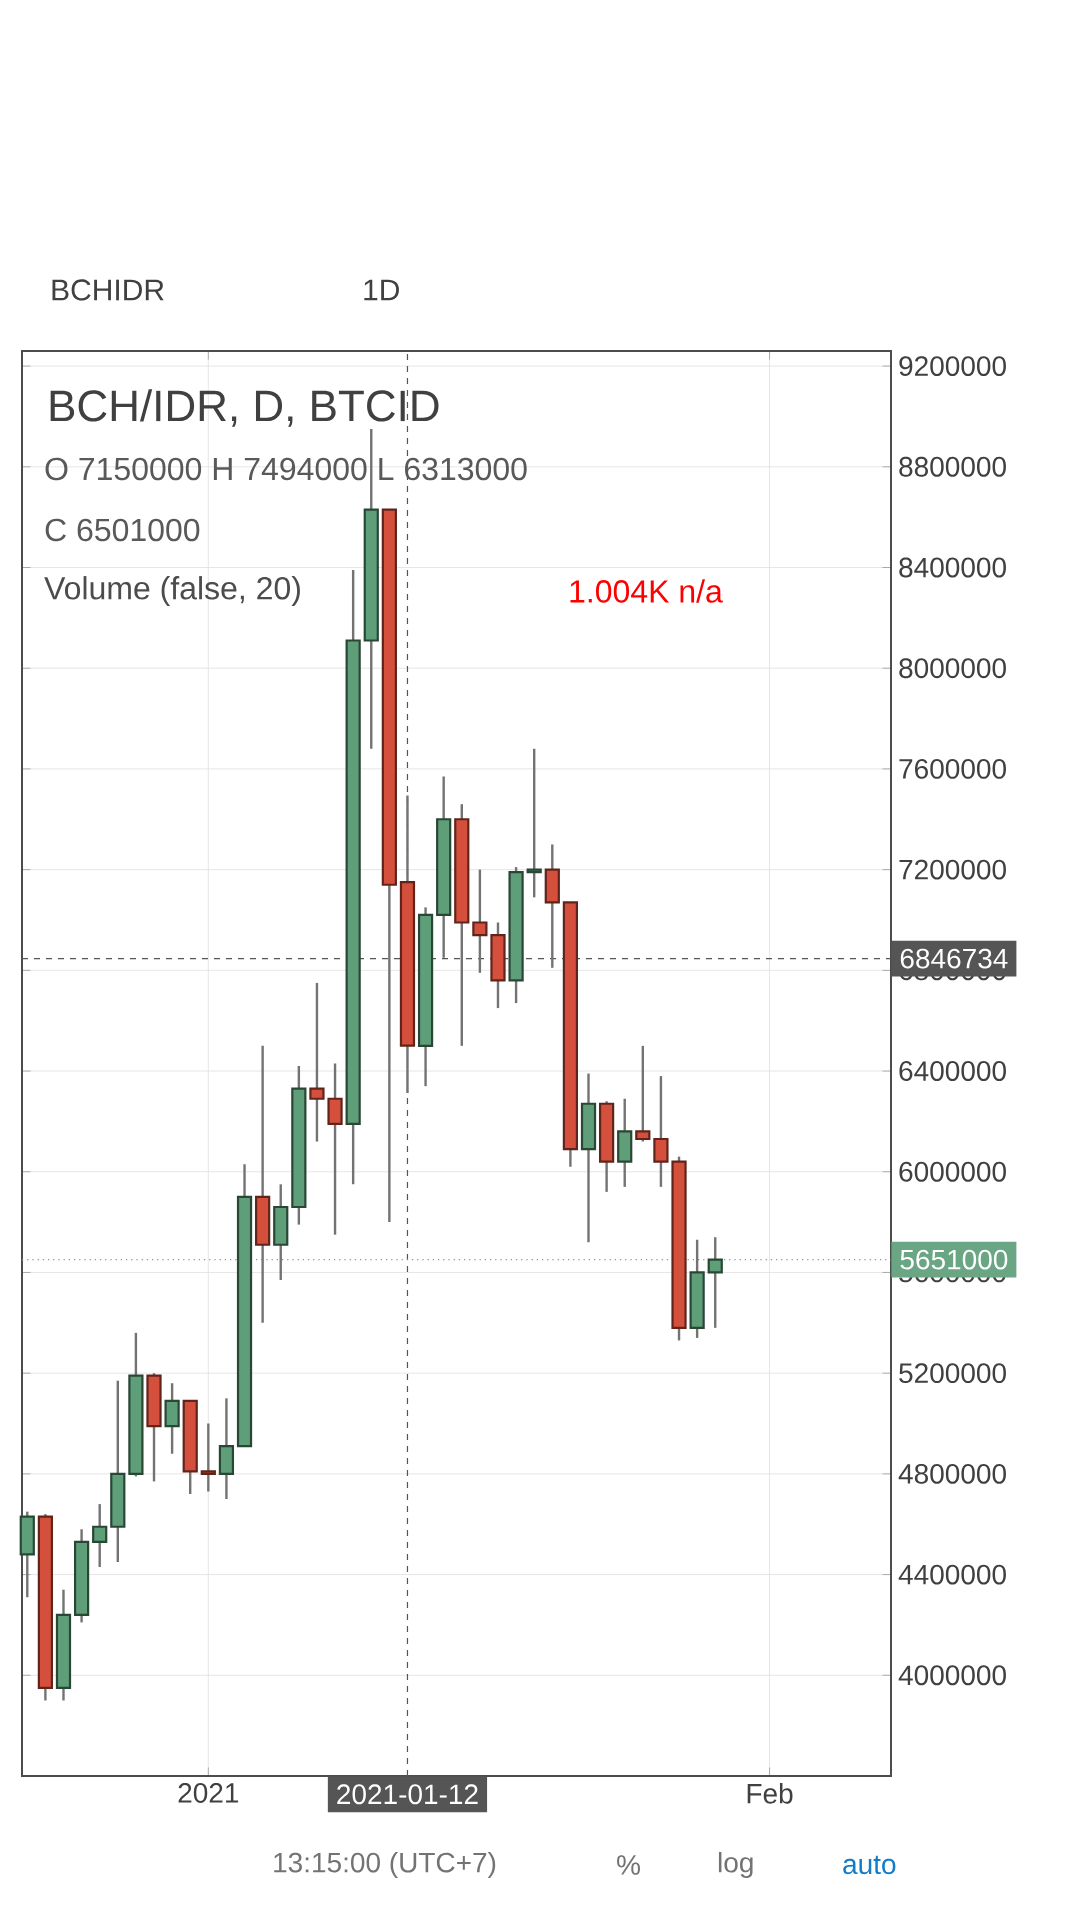 Image resolution: width=1080 pixels, height=1920 pixels. I want to click on x-tick-label: 2021, so click(208, 1793).